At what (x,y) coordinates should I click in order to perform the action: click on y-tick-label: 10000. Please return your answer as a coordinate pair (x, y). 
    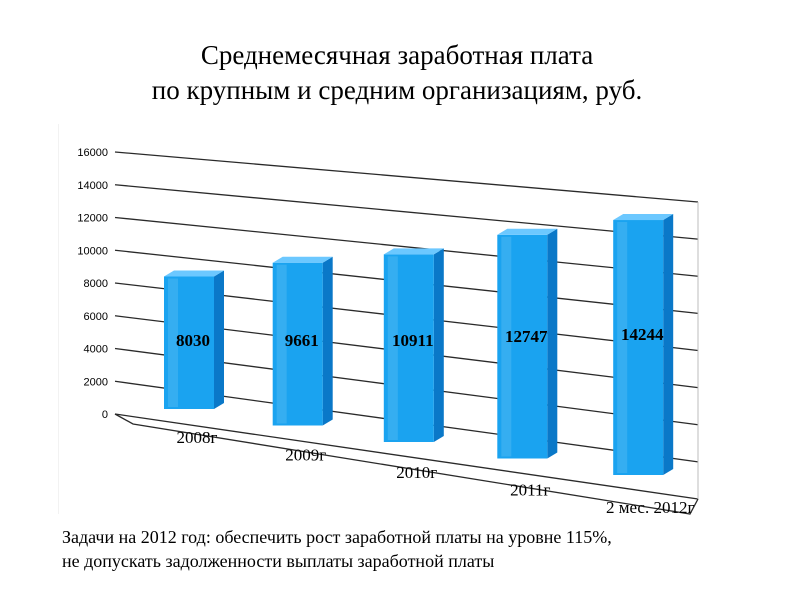
    Looking at the image, I should click on (92, 251).